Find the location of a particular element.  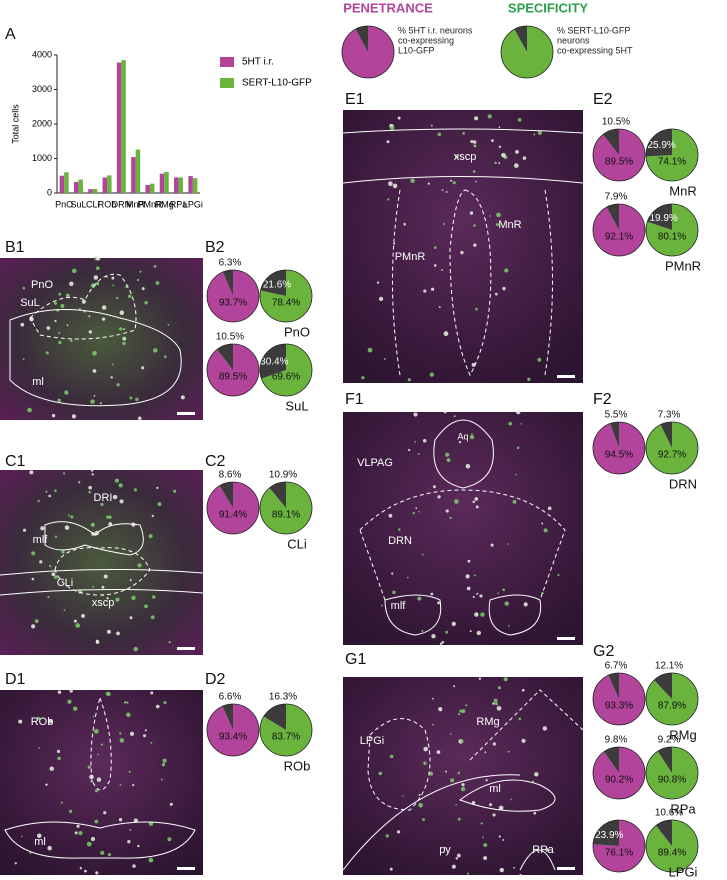

slice-label: 23.9% is located at coordinates (609, 835).